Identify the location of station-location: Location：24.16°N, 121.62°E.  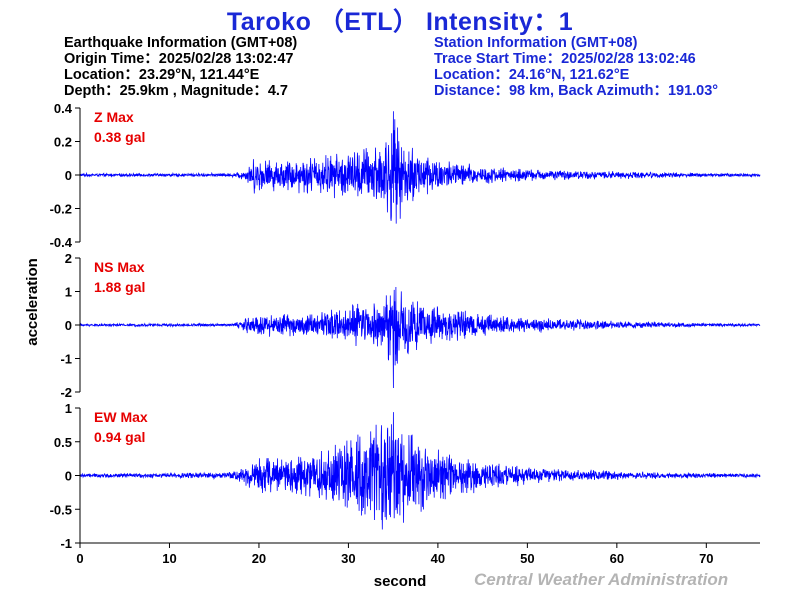
(532, 75).